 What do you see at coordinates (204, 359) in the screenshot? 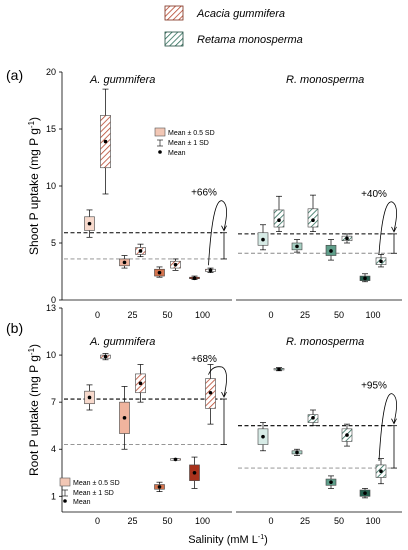
I see `change-label: +68%` at bounding box center [204, 359].